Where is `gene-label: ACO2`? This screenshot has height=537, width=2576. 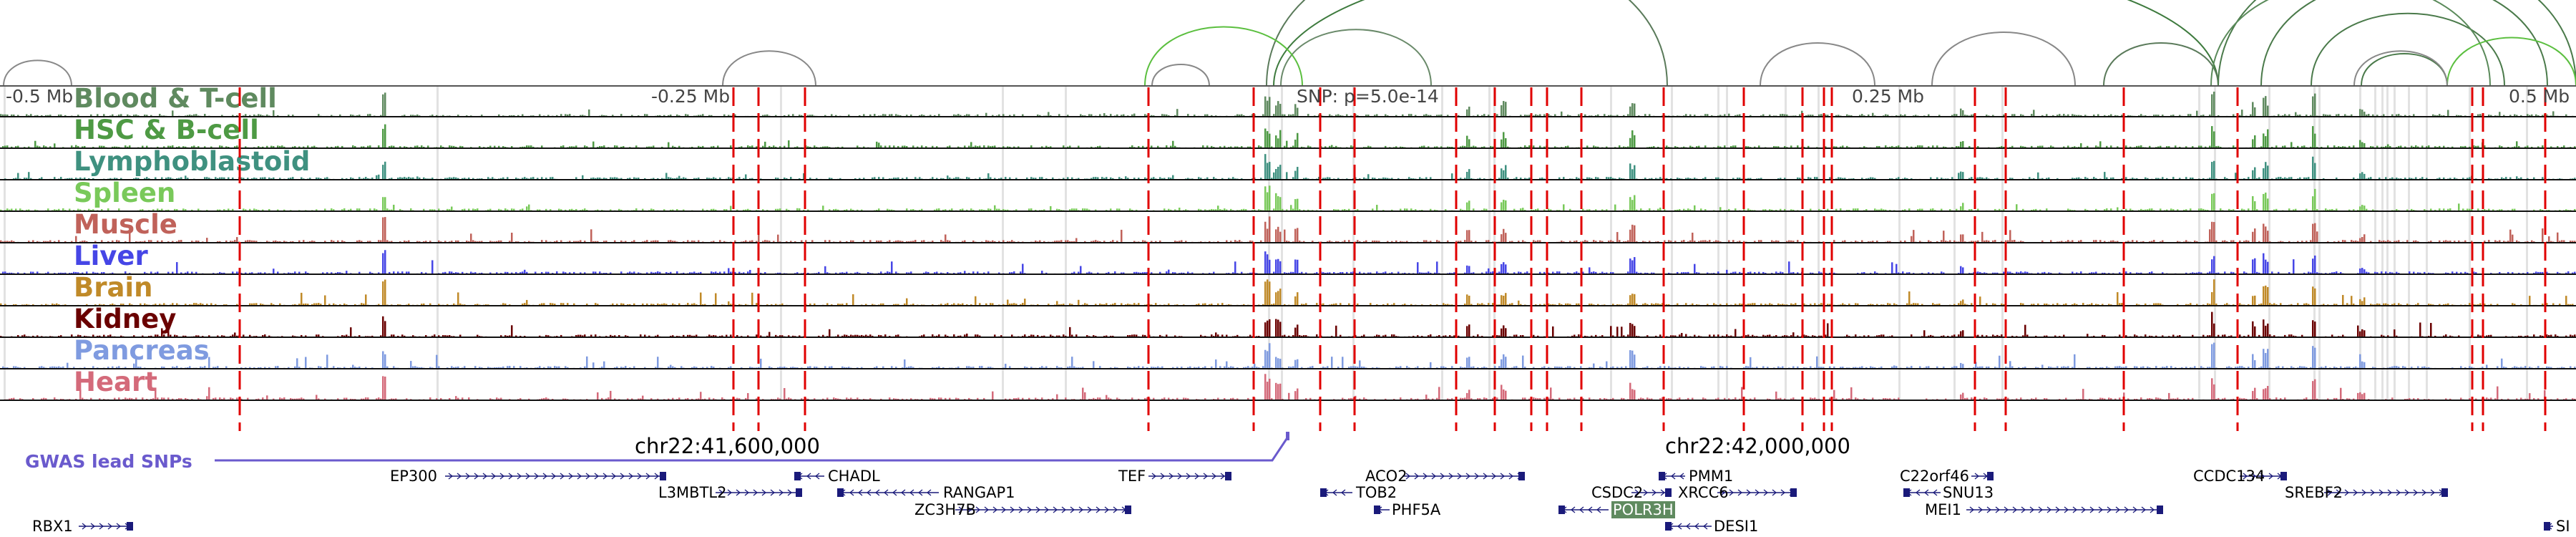 gene-label: ACO2 is located at coordinates (1386, 476).